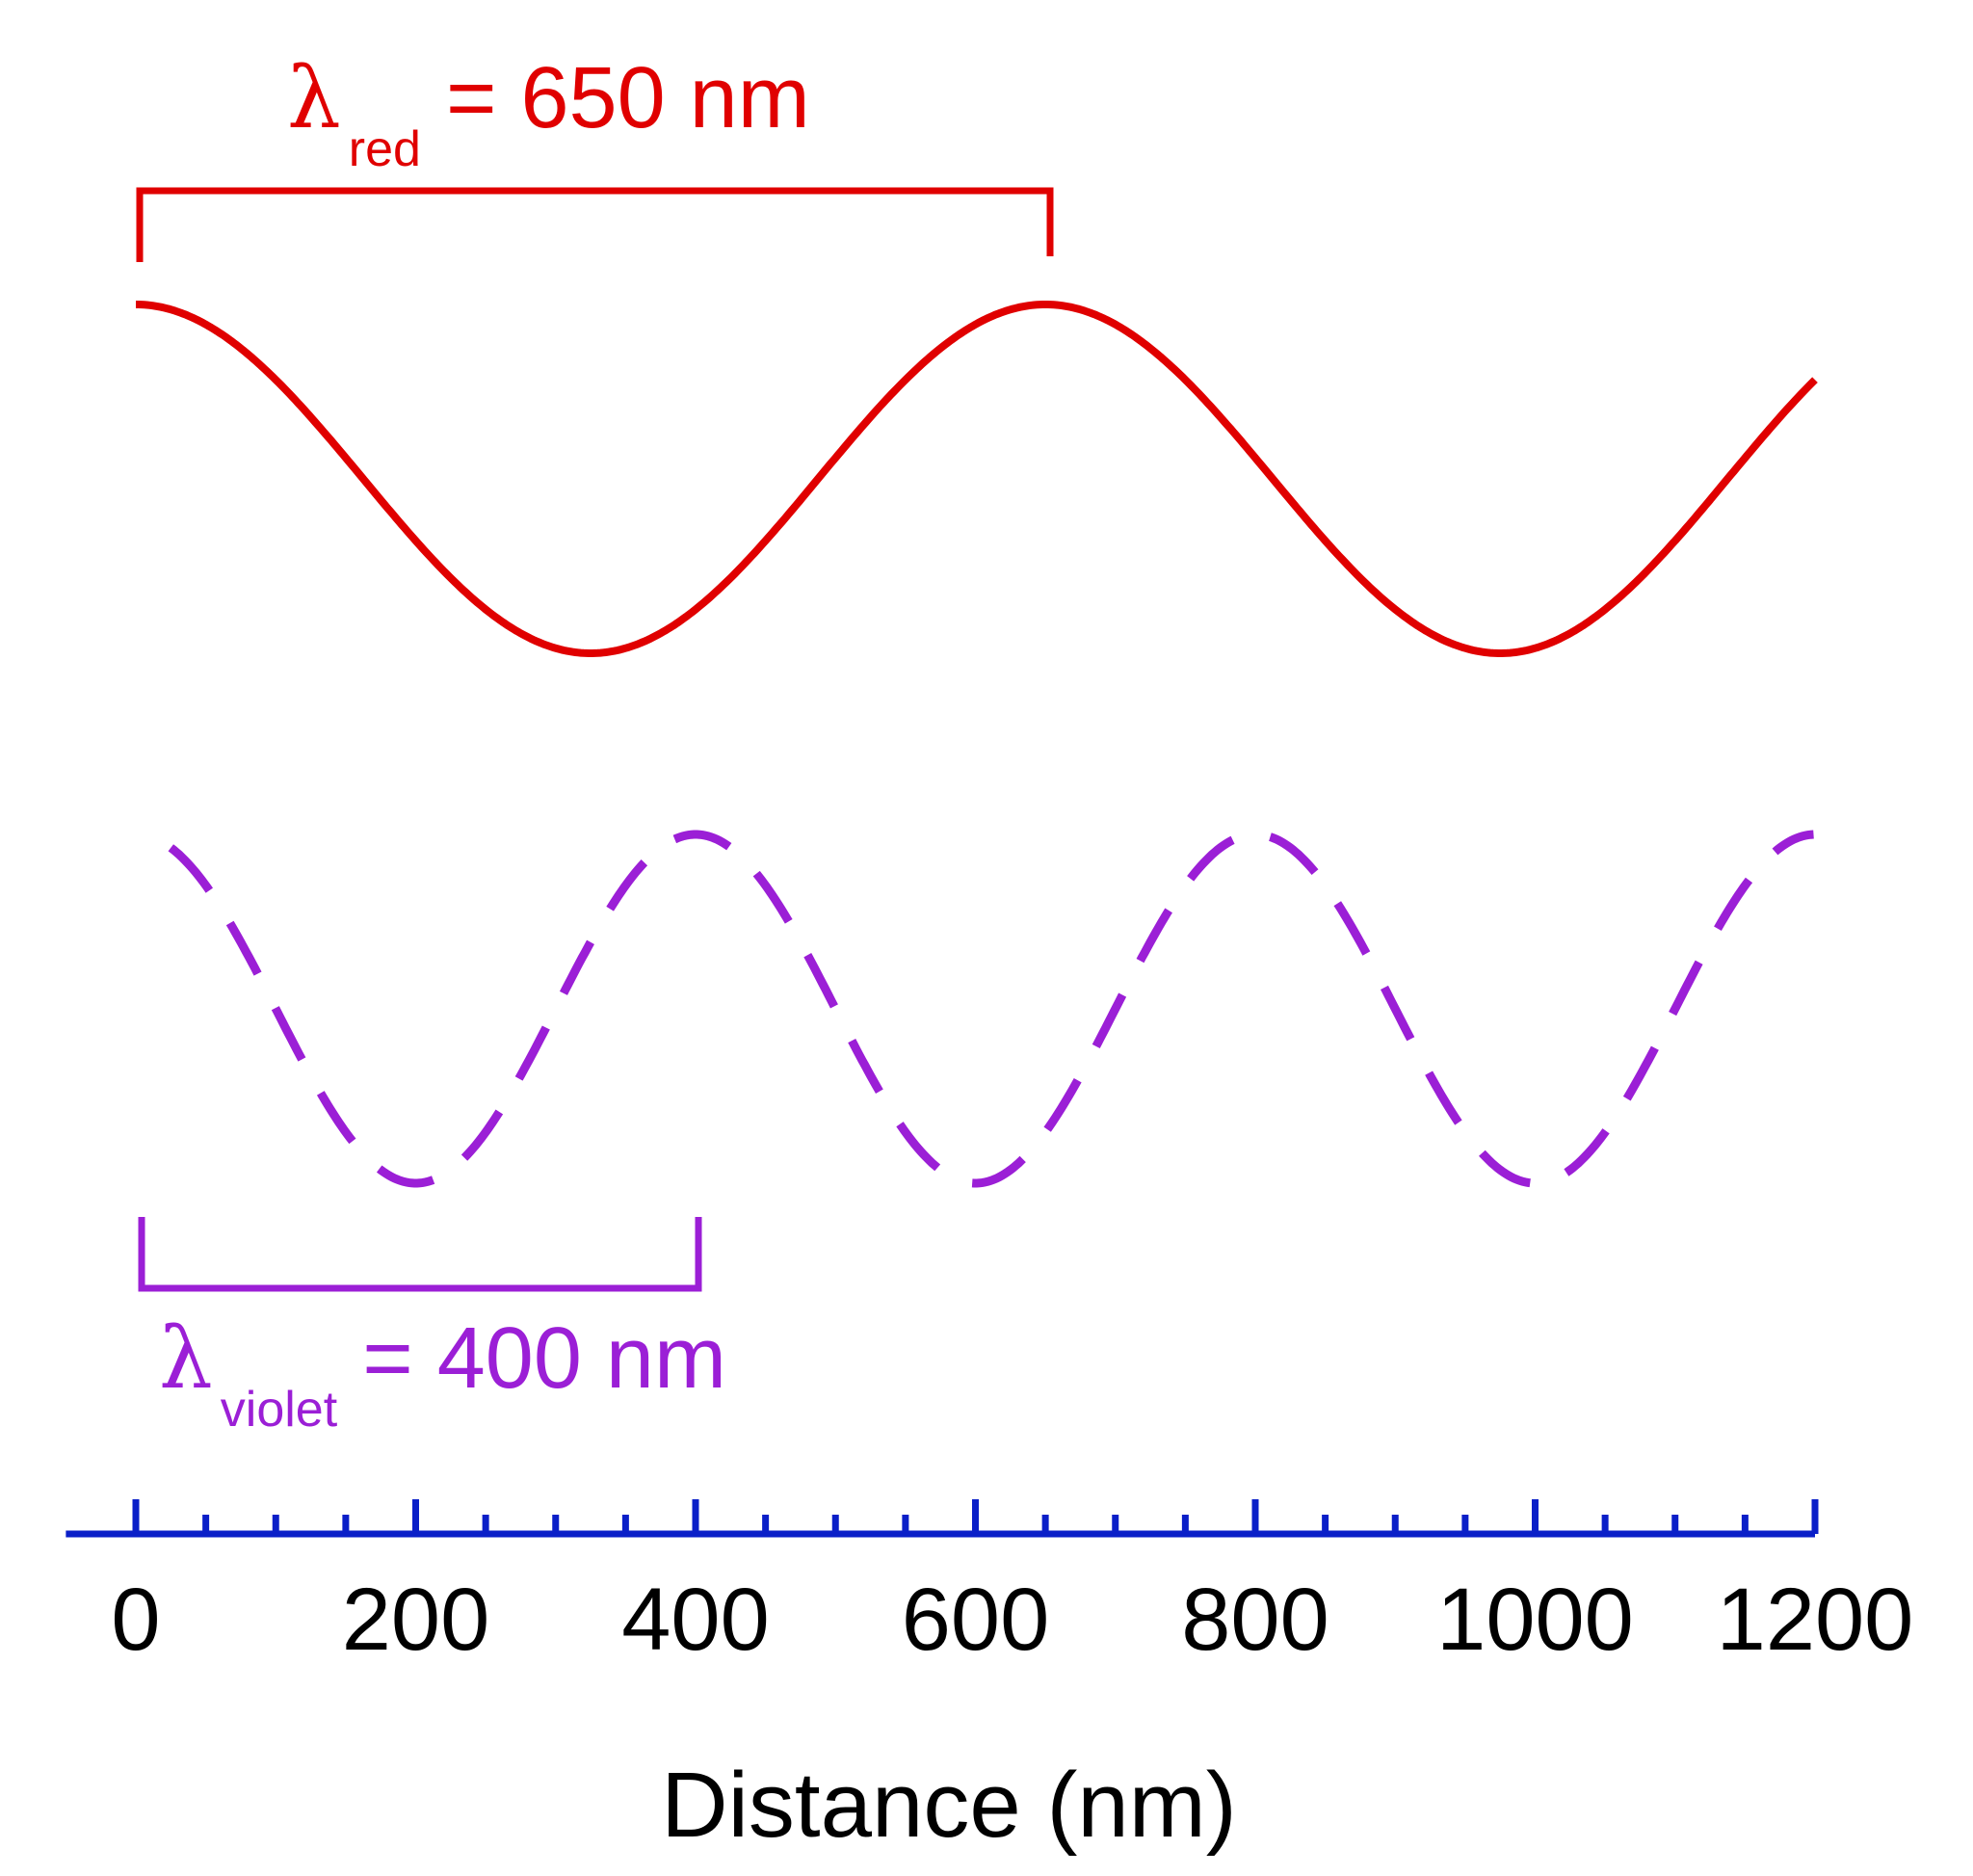 The width and height of the screenshot is (1973, 1876). What do you see at coordinates (976, 1620) in the screenshot?
I see `tick-label-600: 600` at bounding box center [976, 1620].